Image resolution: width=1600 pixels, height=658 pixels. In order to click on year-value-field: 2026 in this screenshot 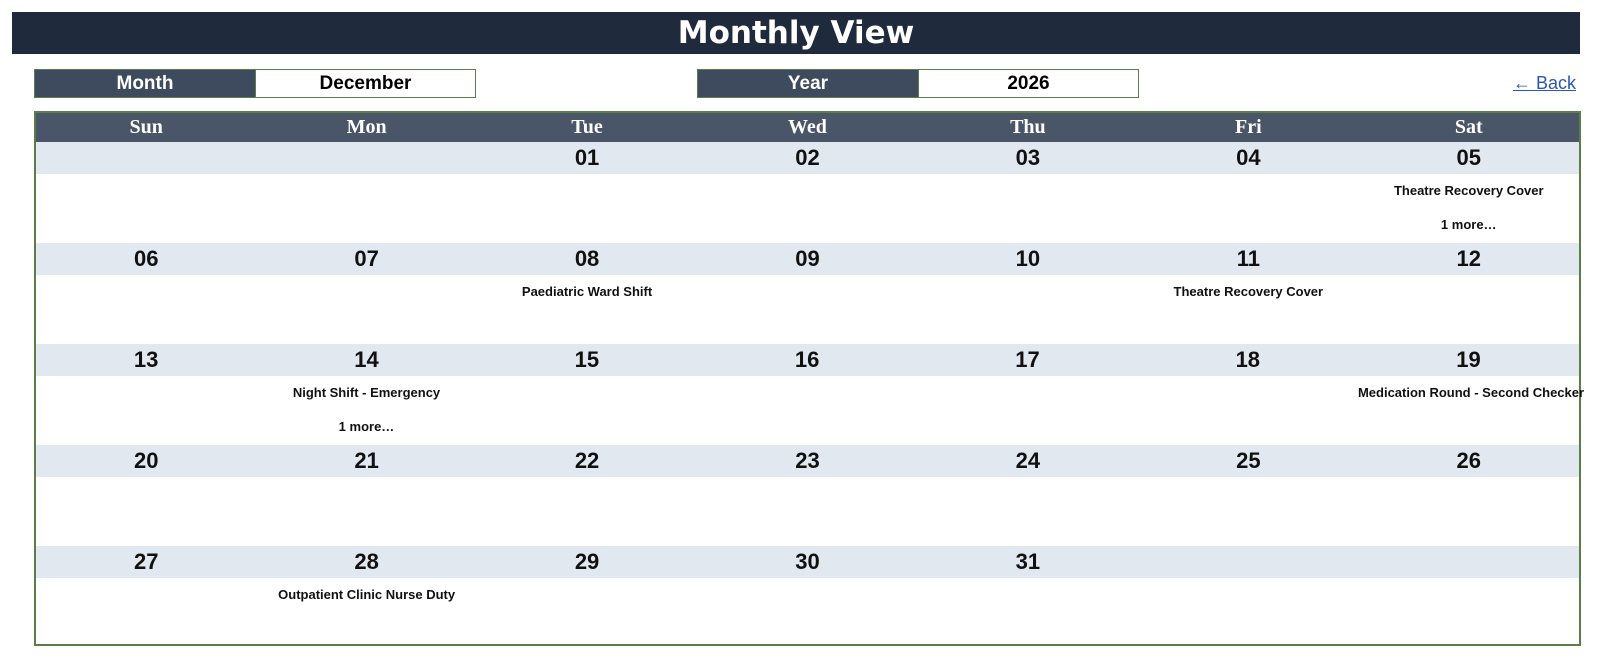, I will do `click(1028, 83)`.